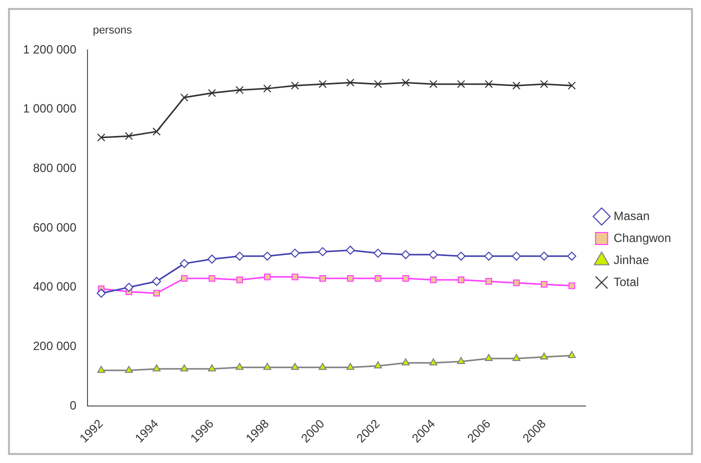 Image resolution: width=701 pixels, height=463 pixels. What do you see at coordinates (49, 49) in the screenshot?
I see `y-tick-label: 1 200 000` at bounding box center [49, 49].